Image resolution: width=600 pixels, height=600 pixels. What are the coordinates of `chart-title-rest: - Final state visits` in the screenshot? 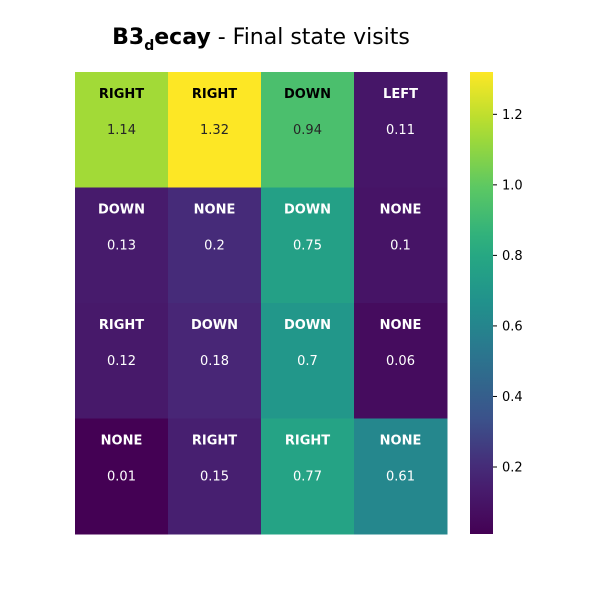 It's located at (310, 37).